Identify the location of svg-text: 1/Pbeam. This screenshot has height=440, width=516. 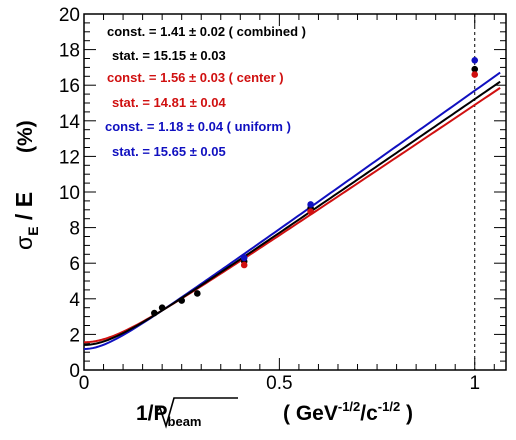
(169, 415).